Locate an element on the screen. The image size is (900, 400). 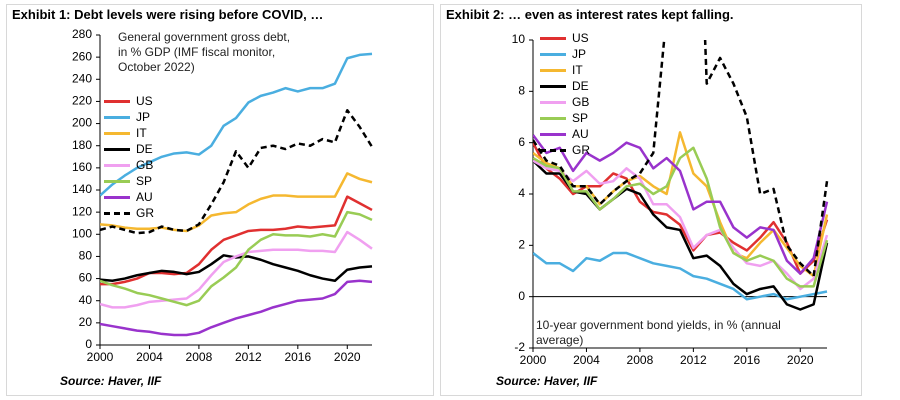
y-tick-label: 80 is located at coordinates (86, 256).